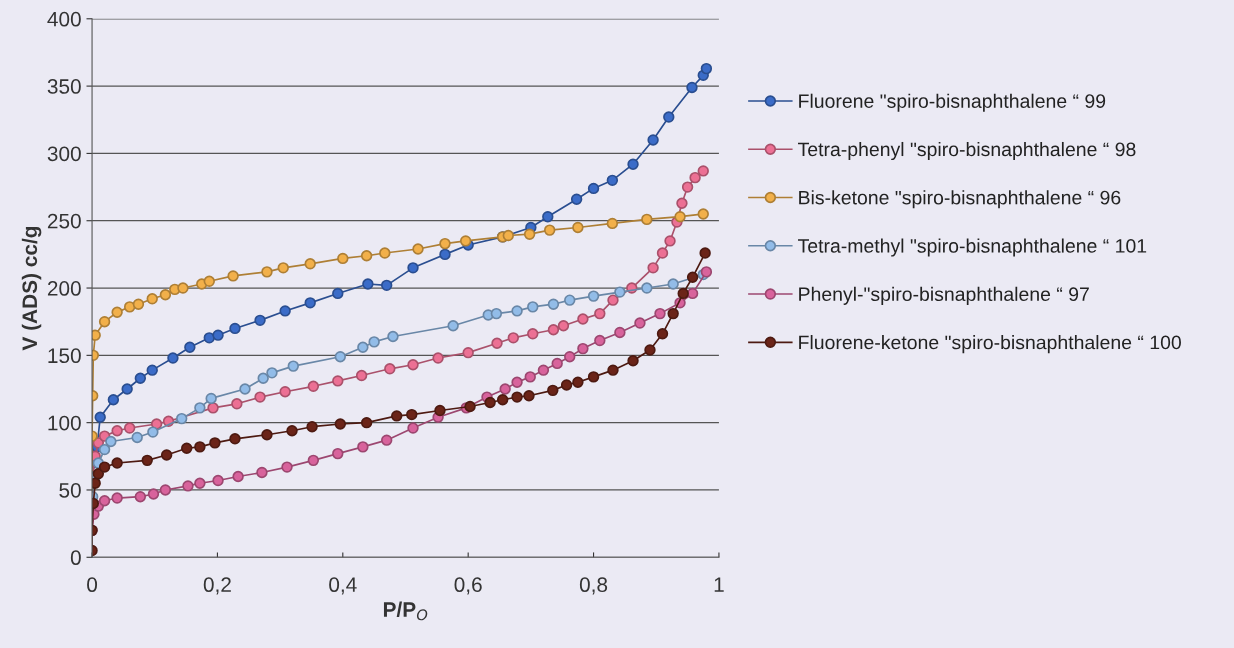 The image size is (1234, 648). What do you see at coordinates (217, 586) in the screenshot?
I see `x-tick-label: 0,2` at bounding box center [217, 586].